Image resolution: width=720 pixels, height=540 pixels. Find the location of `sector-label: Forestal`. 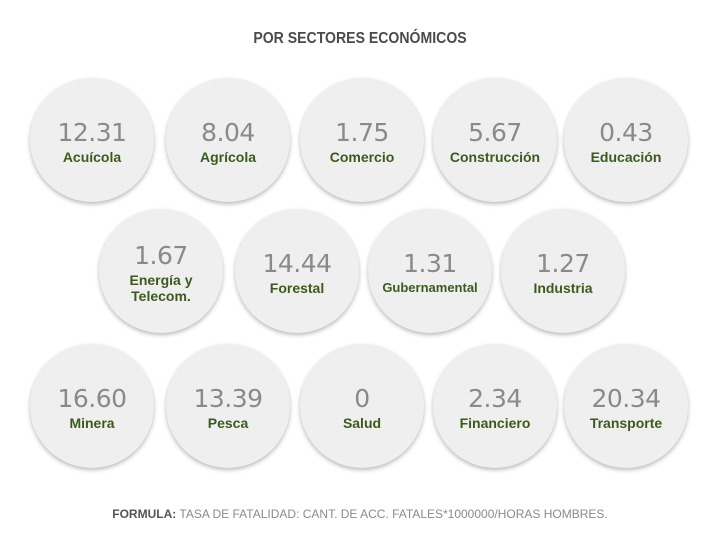

sector-label: Forestal is located at coordinates (297, 288).